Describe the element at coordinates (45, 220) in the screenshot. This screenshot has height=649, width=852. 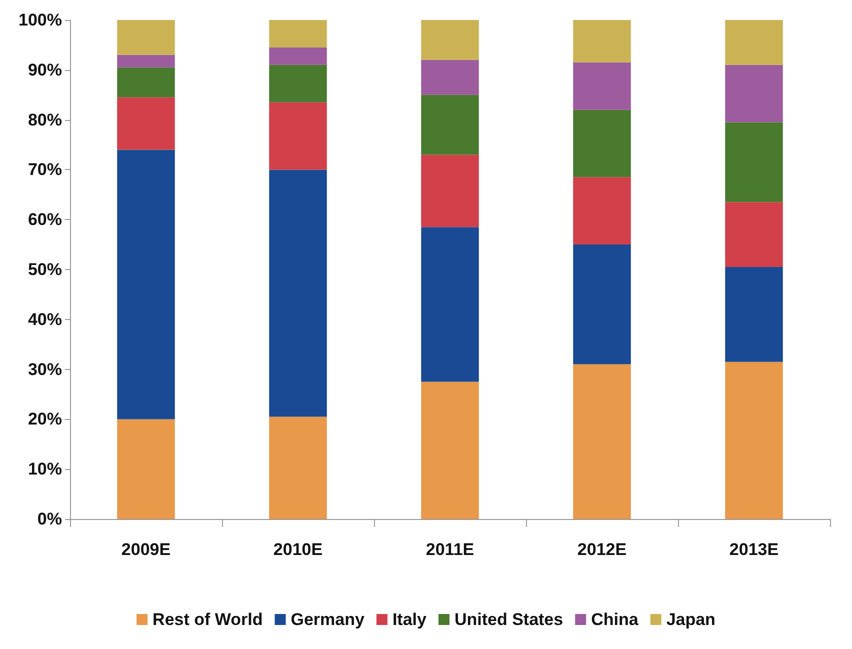
I see `y-tick-label: 60%` at that location.